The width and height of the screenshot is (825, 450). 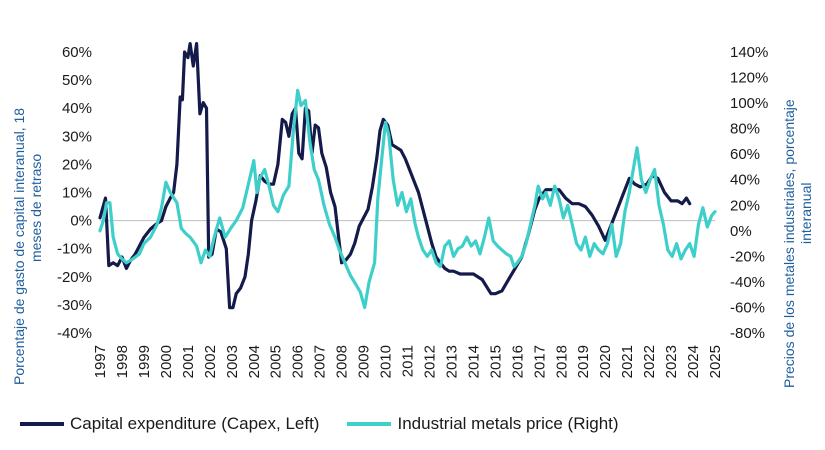 I want to click on left-tick-label: 50%, so click(x=77, y=80).